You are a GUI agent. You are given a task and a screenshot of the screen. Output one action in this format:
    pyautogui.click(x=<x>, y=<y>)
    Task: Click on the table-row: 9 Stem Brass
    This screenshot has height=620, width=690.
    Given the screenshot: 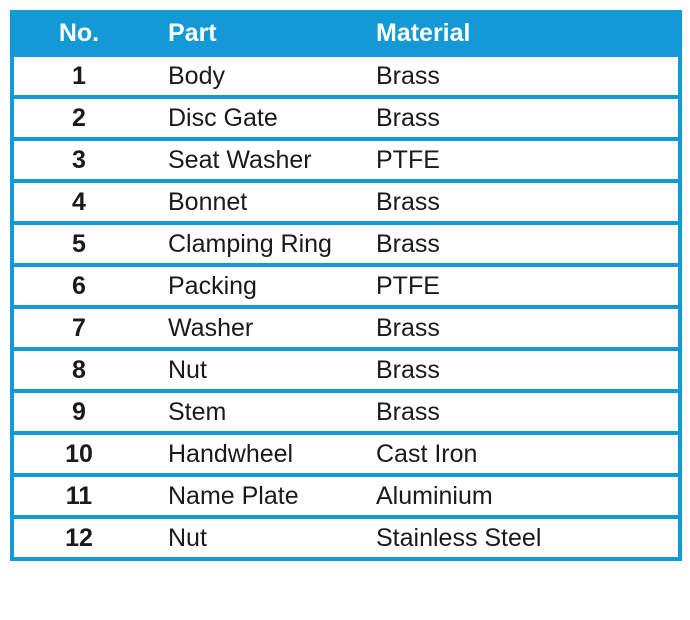 What is the action you would take?
    pyautogui.click(x=346, y=412)
    